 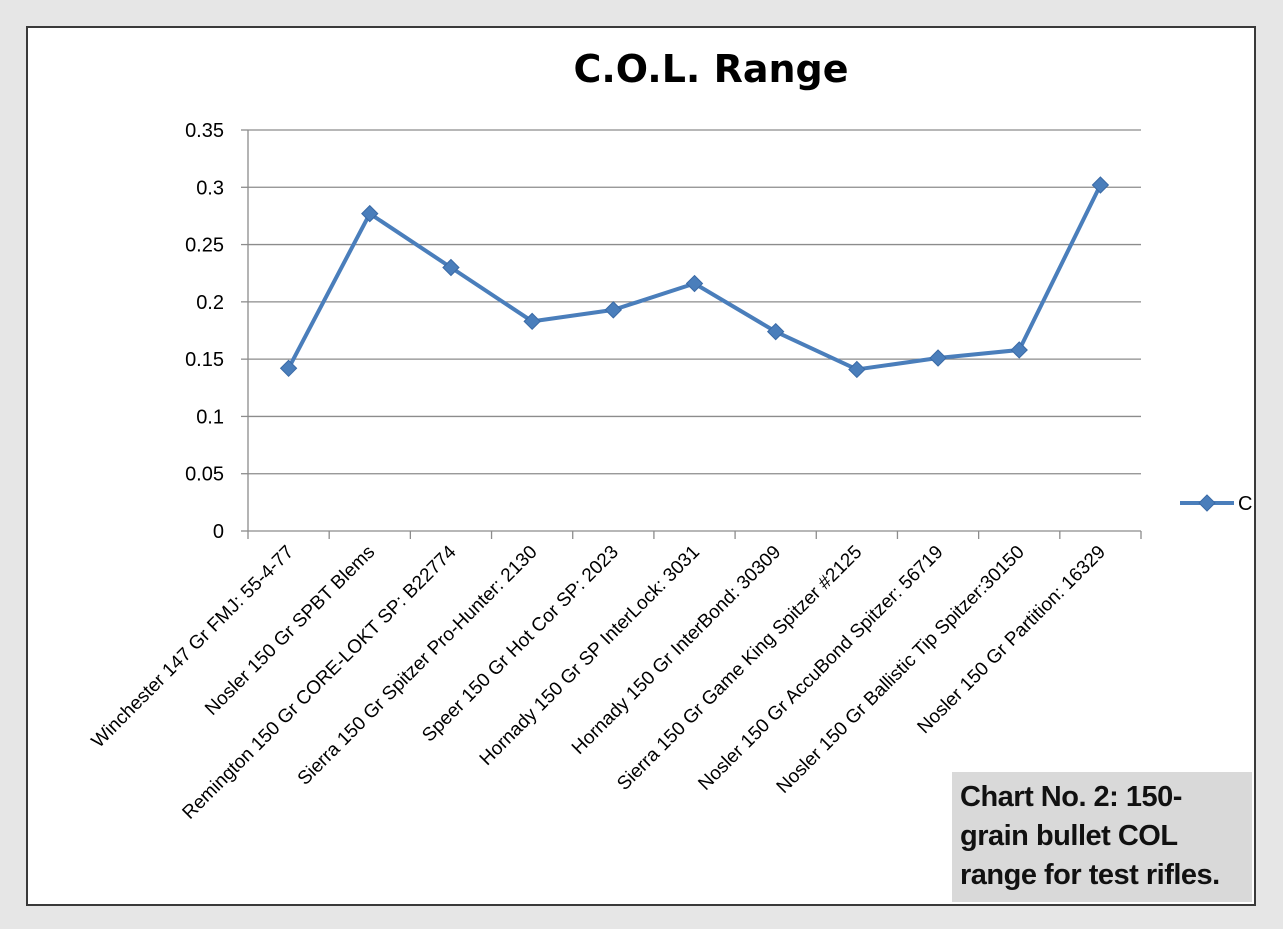 I want to click on y-tick-label: 0.3, so click(x=210, y=188).